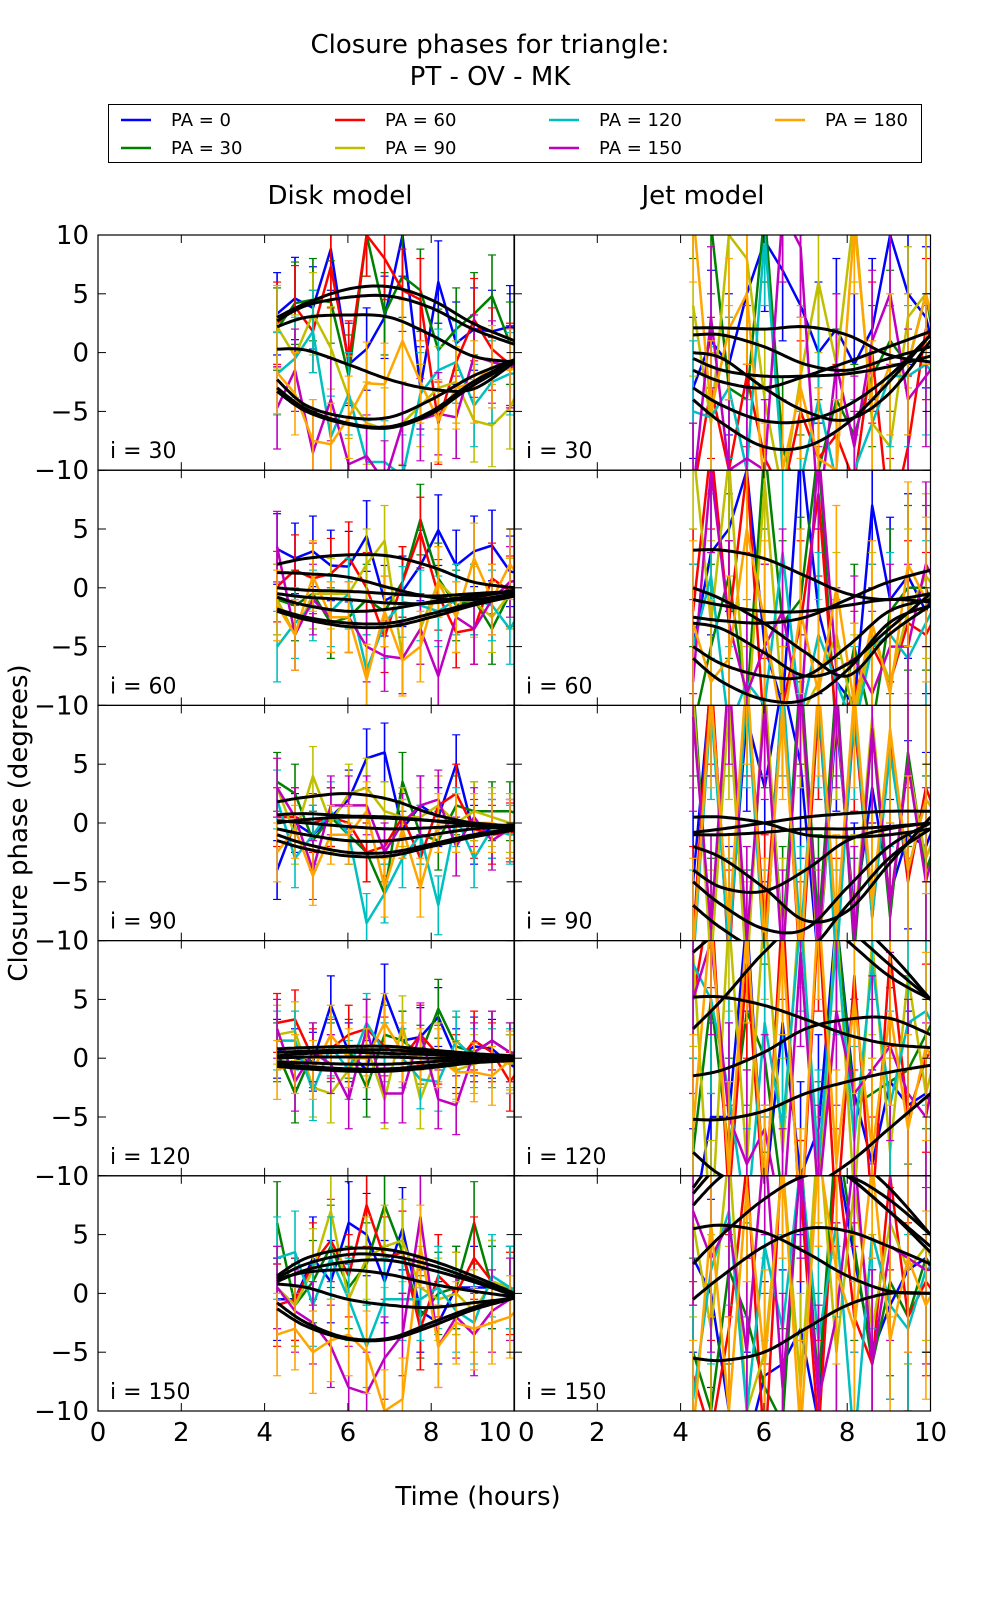  I want to click on panel-jet-i150: 0 2 4 6 8 10 i = 150, so click(730, 1311).